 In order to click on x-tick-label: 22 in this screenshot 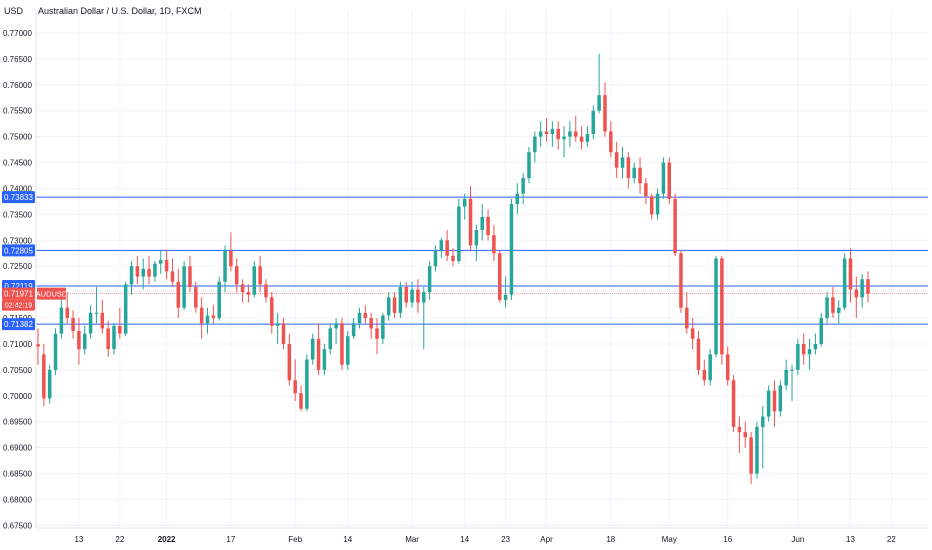, I will do `click(119, 539)`.